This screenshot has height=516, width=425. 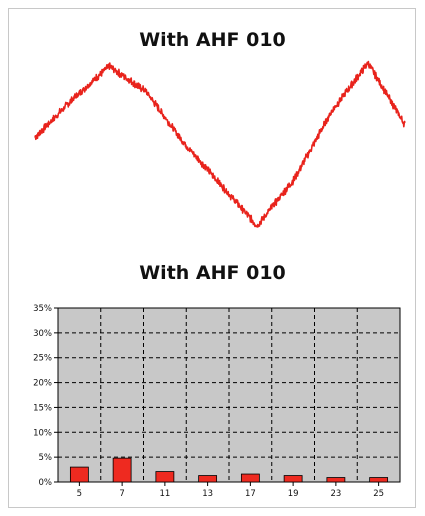 What do you see at coordinates (378, 494) in the screenshot?
I see `x-tick-label: 25` at bounding box center [378, 494].